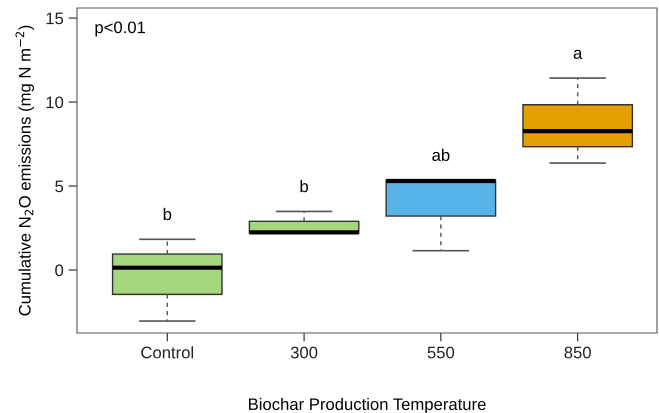  I want to click on annotation: a, so click(578, 54).